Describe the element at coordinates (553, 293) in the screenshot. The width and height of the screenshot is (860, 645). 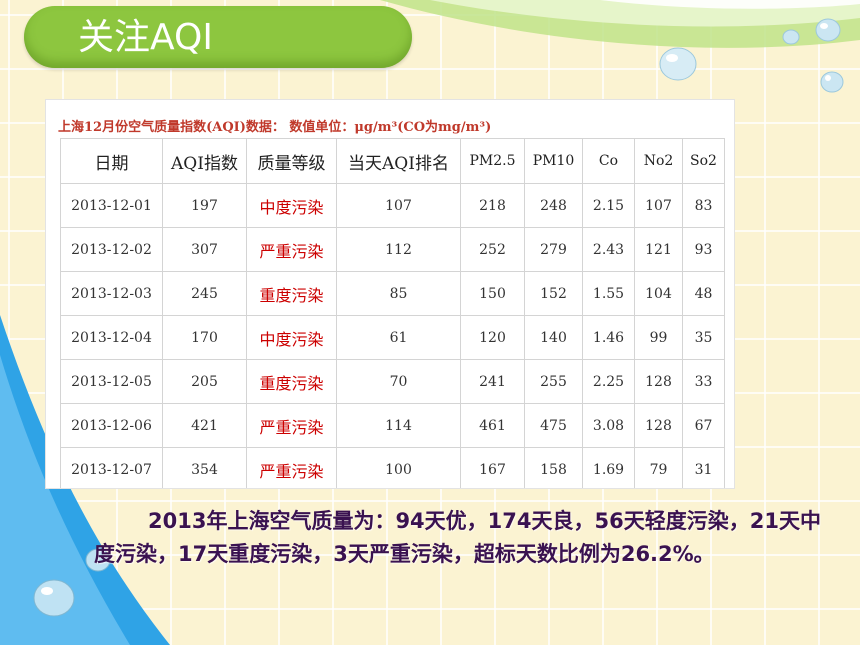
I see `cell-pm10: 152` at that location.